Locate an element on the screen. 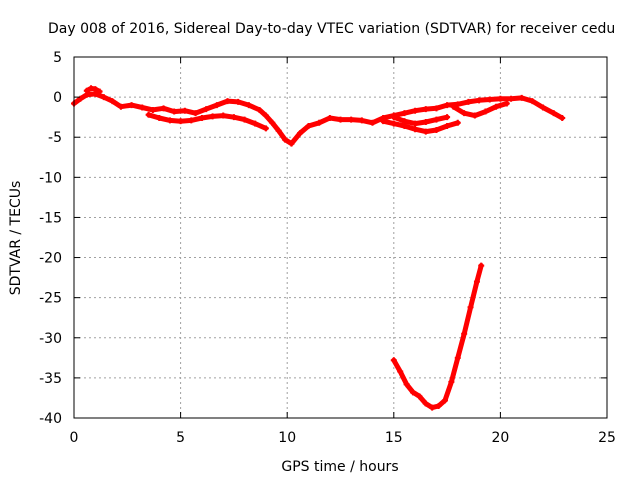 The width and height of the screenshot is (640, 480). y-tick-label: -5 is located at coordinates (55, 138).